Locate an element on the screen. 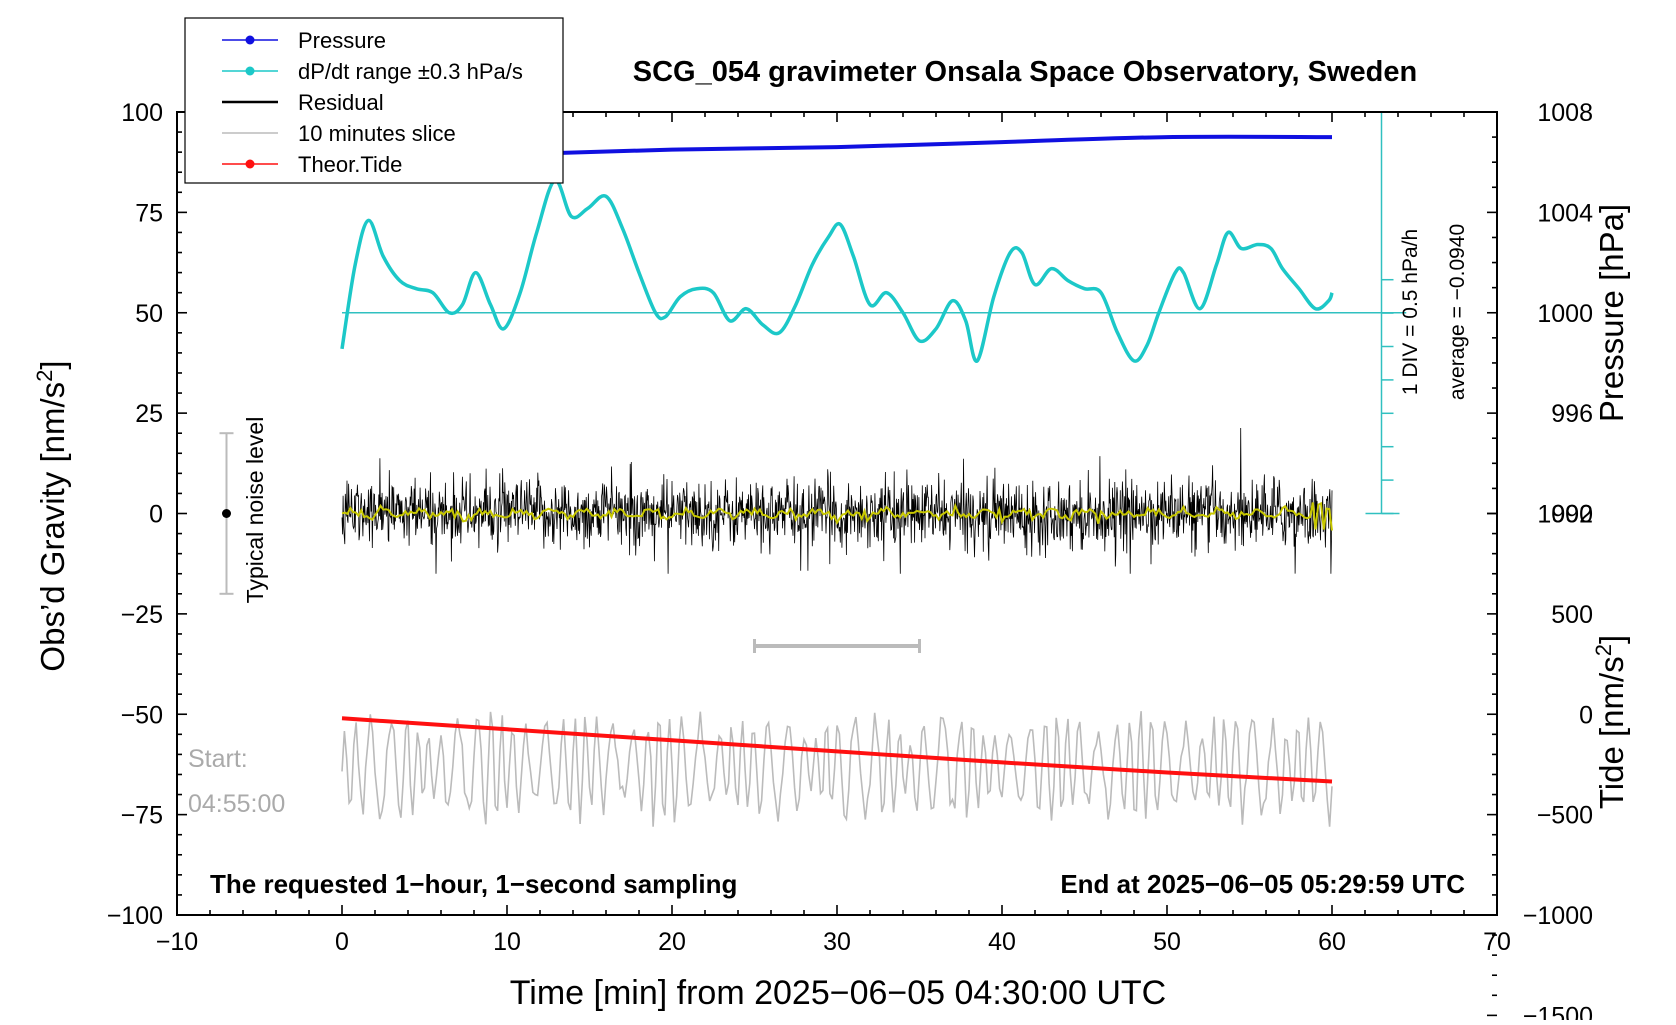  y-axis-label-left-text: Obs’d Gravity [nm/s is located at coordinates (52, 527).